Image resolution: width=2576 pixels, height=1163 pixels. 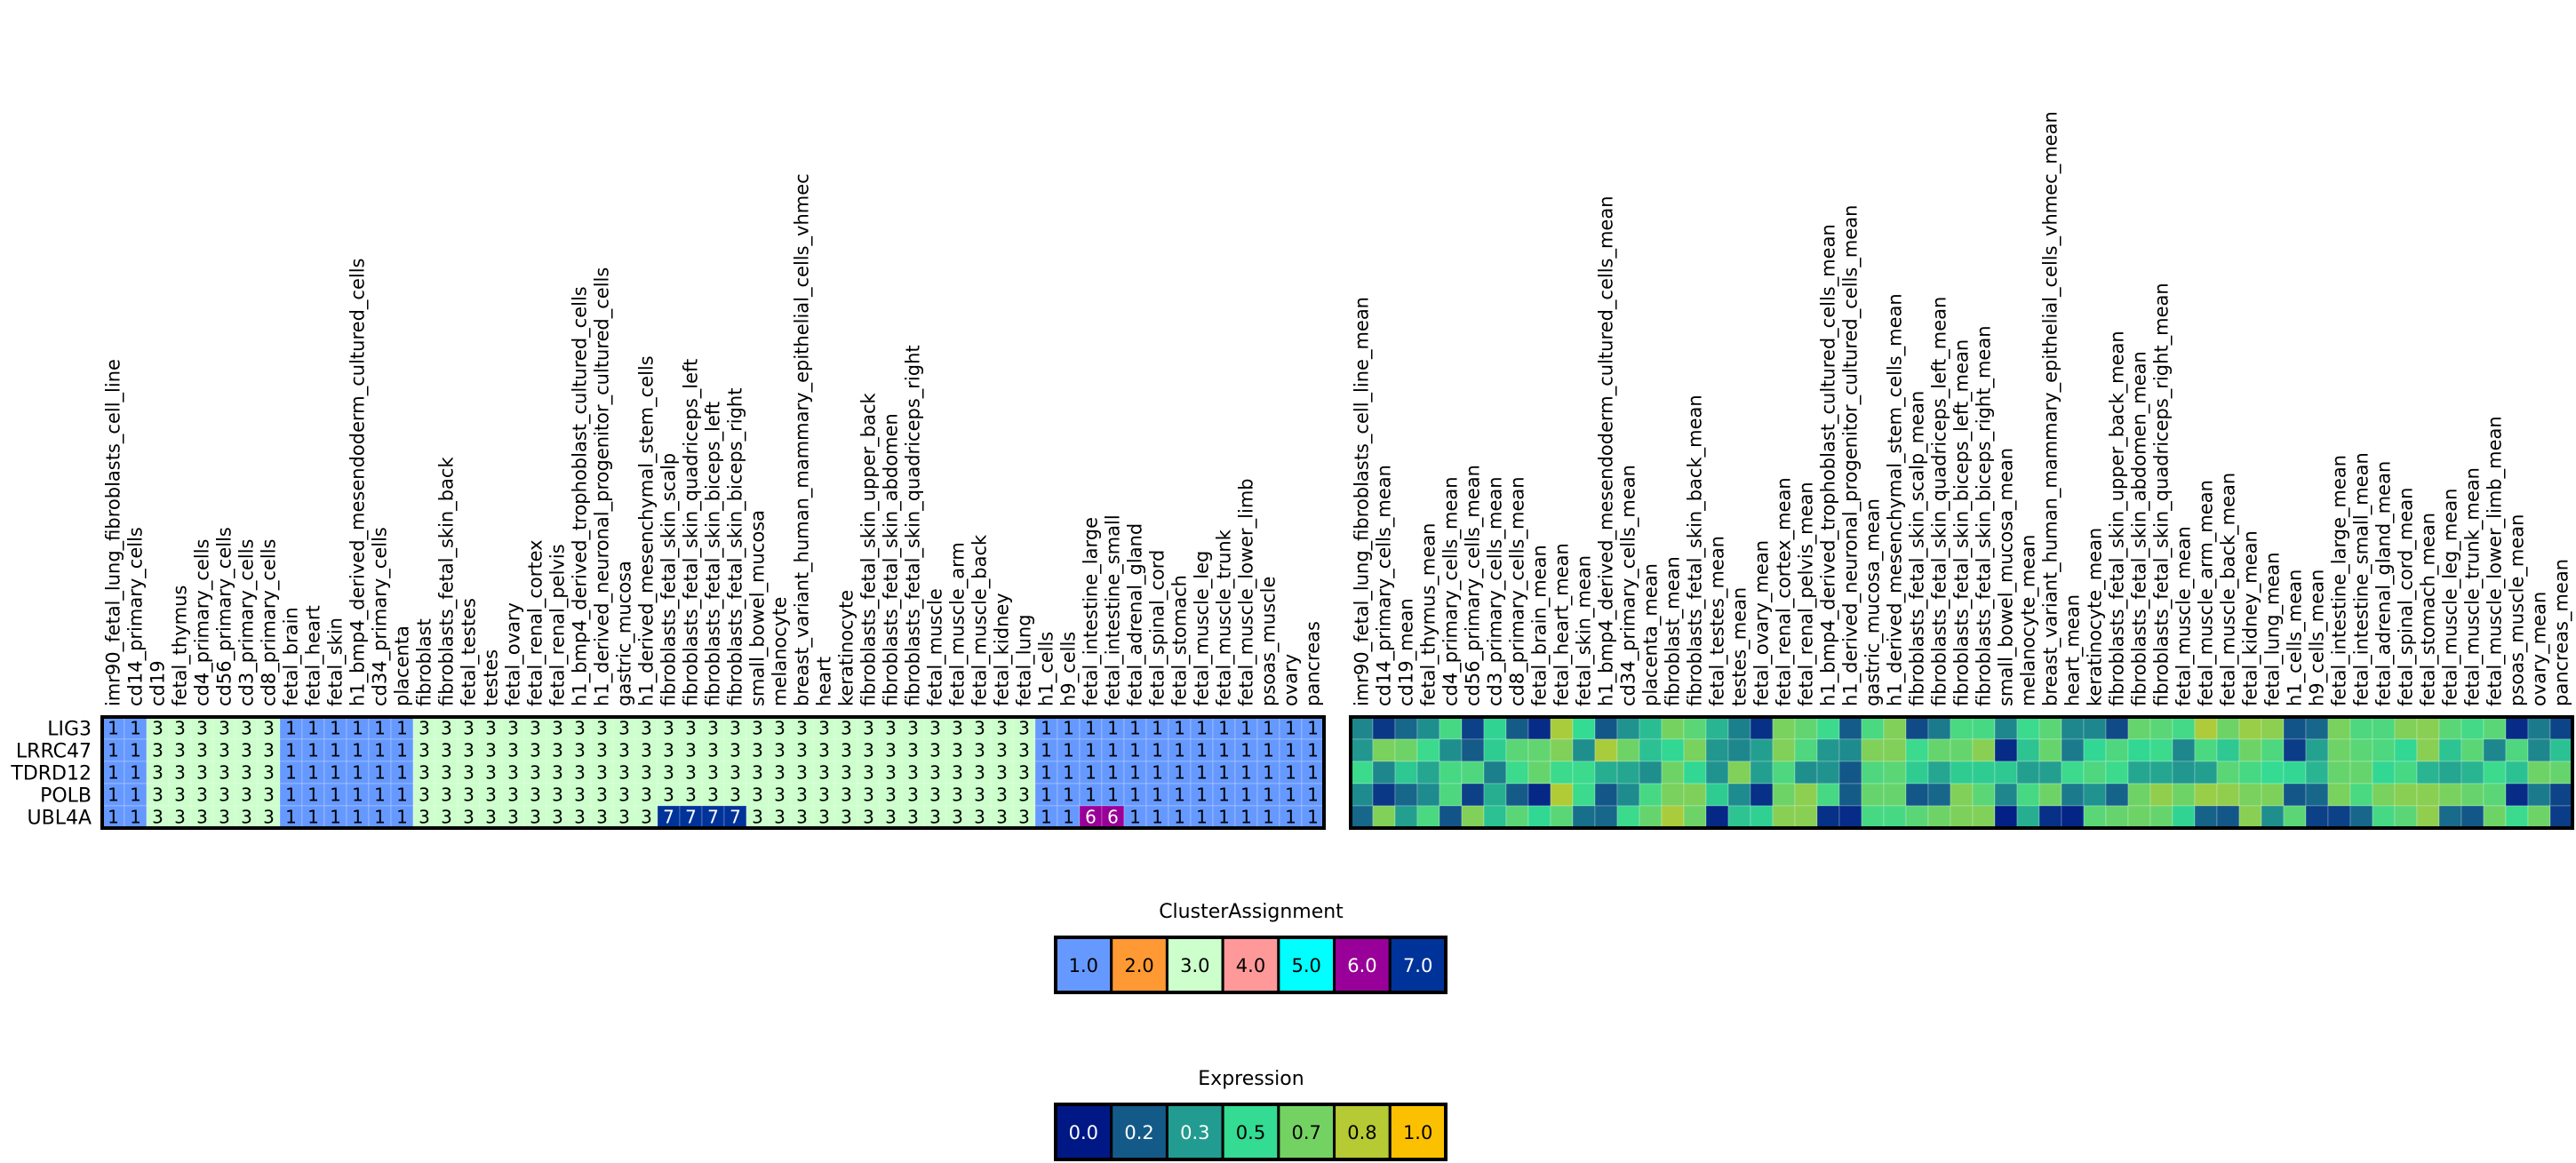 What do you see at coordinates (1540, 625) in the screenshot?
I see `column-label: fetal_brain_mean` at bounding box center [1540, 625].